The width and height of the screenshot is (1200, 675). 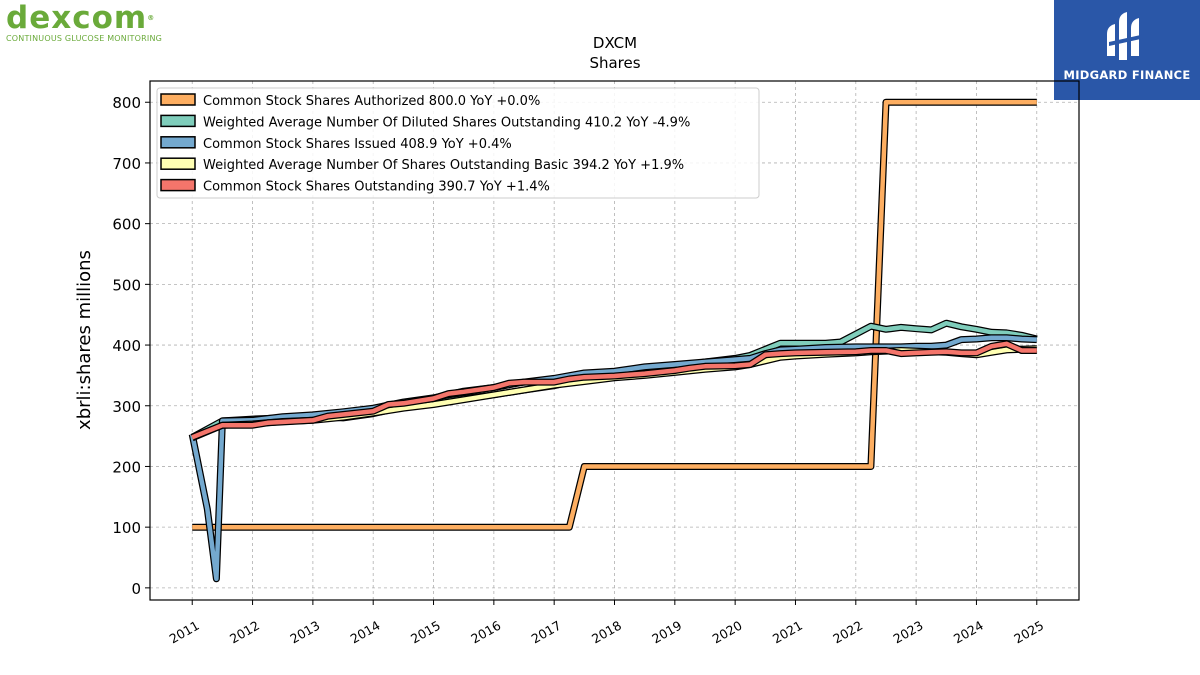 I want to click on x-tick-label: 2020, so click(x=727, y=632).